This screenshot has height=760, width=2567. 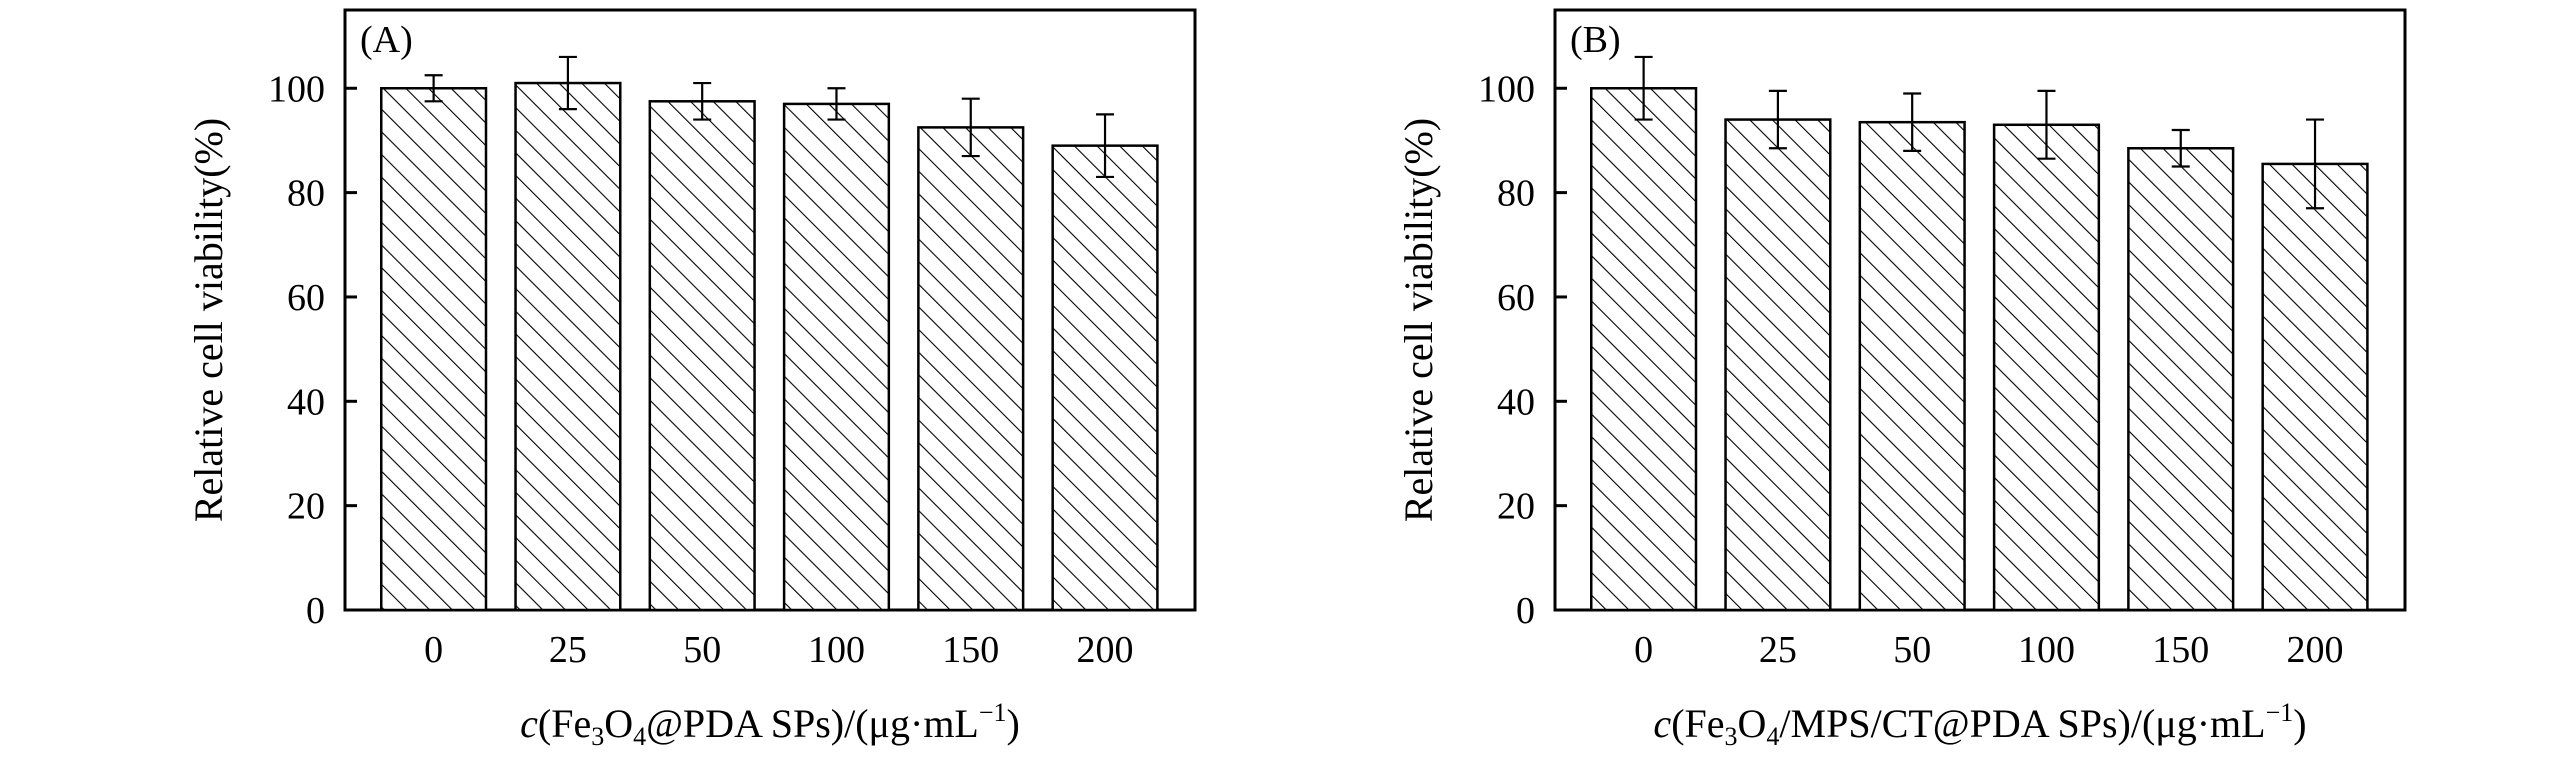 What do you see at coordinates (386, 40) in the screenshot?
I see `panel-label: (A)` at bounding box center [386, 40].